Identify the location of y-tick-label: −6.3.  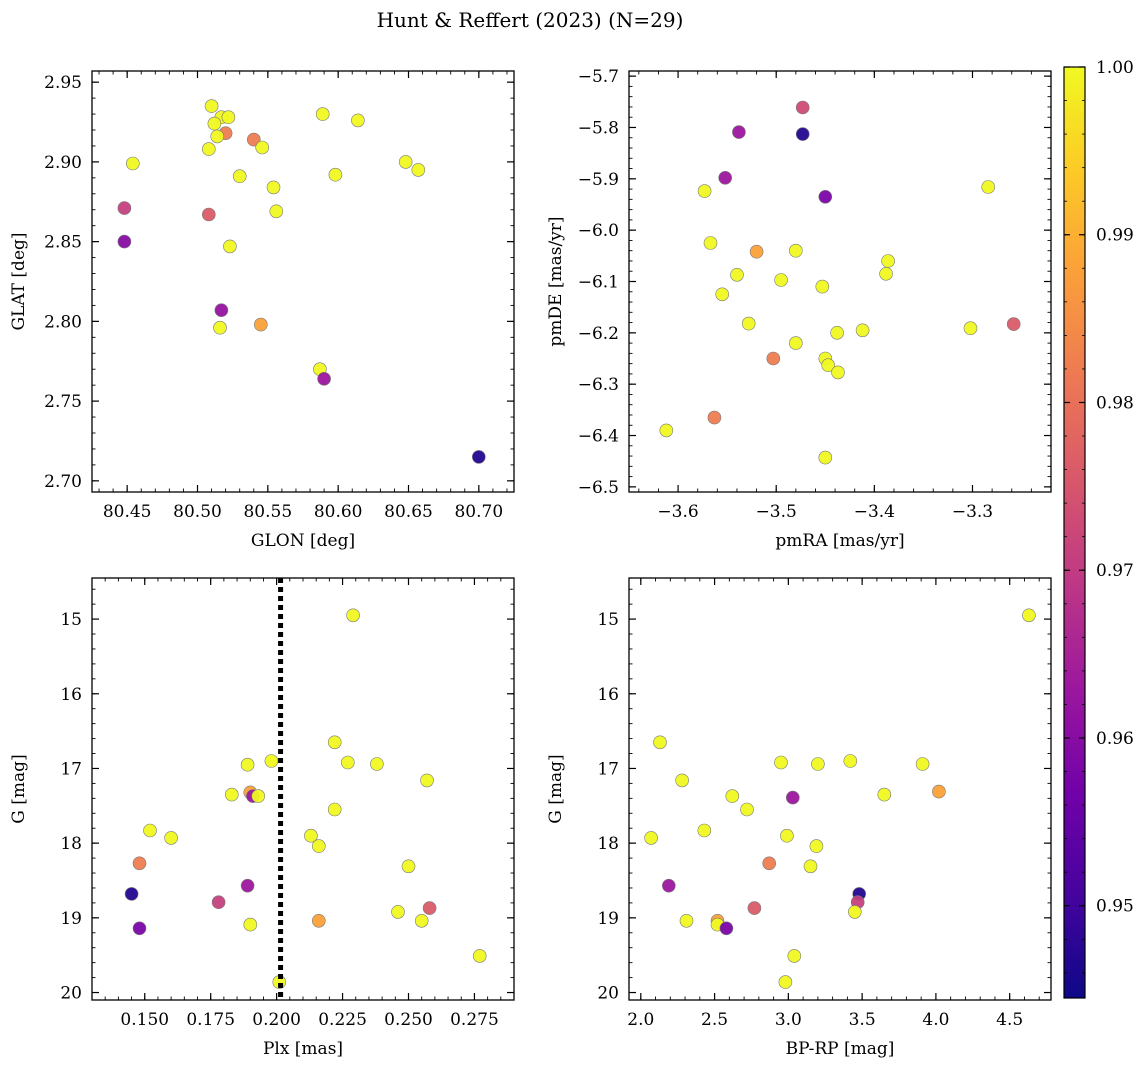
(598, 385).